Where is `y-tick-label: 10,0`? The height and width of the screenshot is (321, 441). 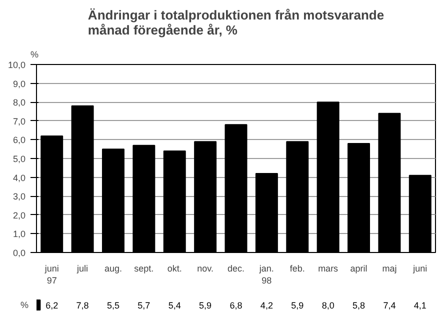
y-tick-label: 10,0 is located at coordinates (17, 65).